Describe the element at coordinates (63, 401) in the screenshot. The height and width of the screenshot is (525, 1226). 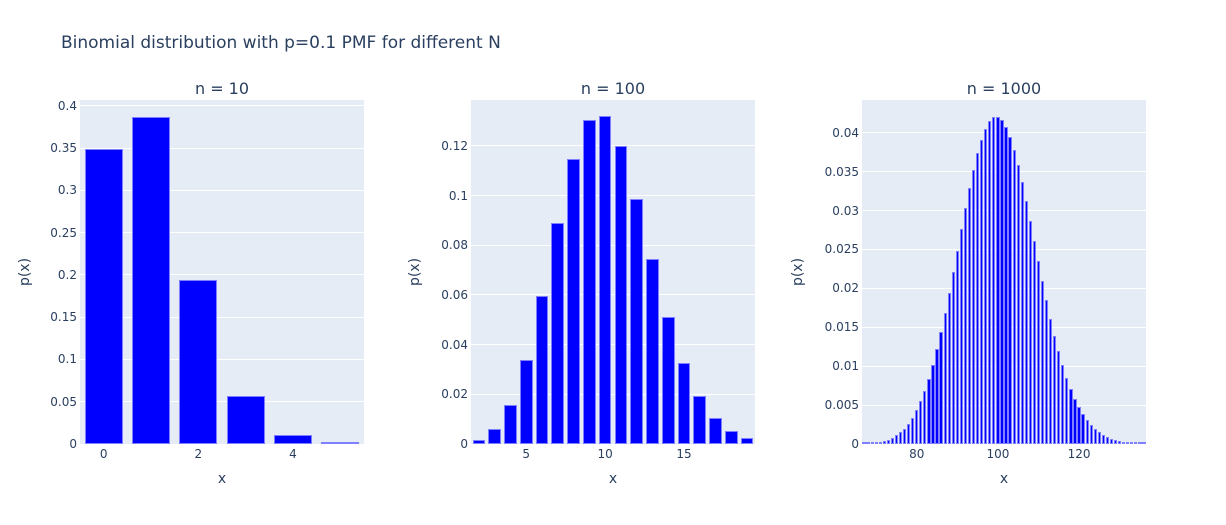
I see `y-tick-label: 0.05` at that location.